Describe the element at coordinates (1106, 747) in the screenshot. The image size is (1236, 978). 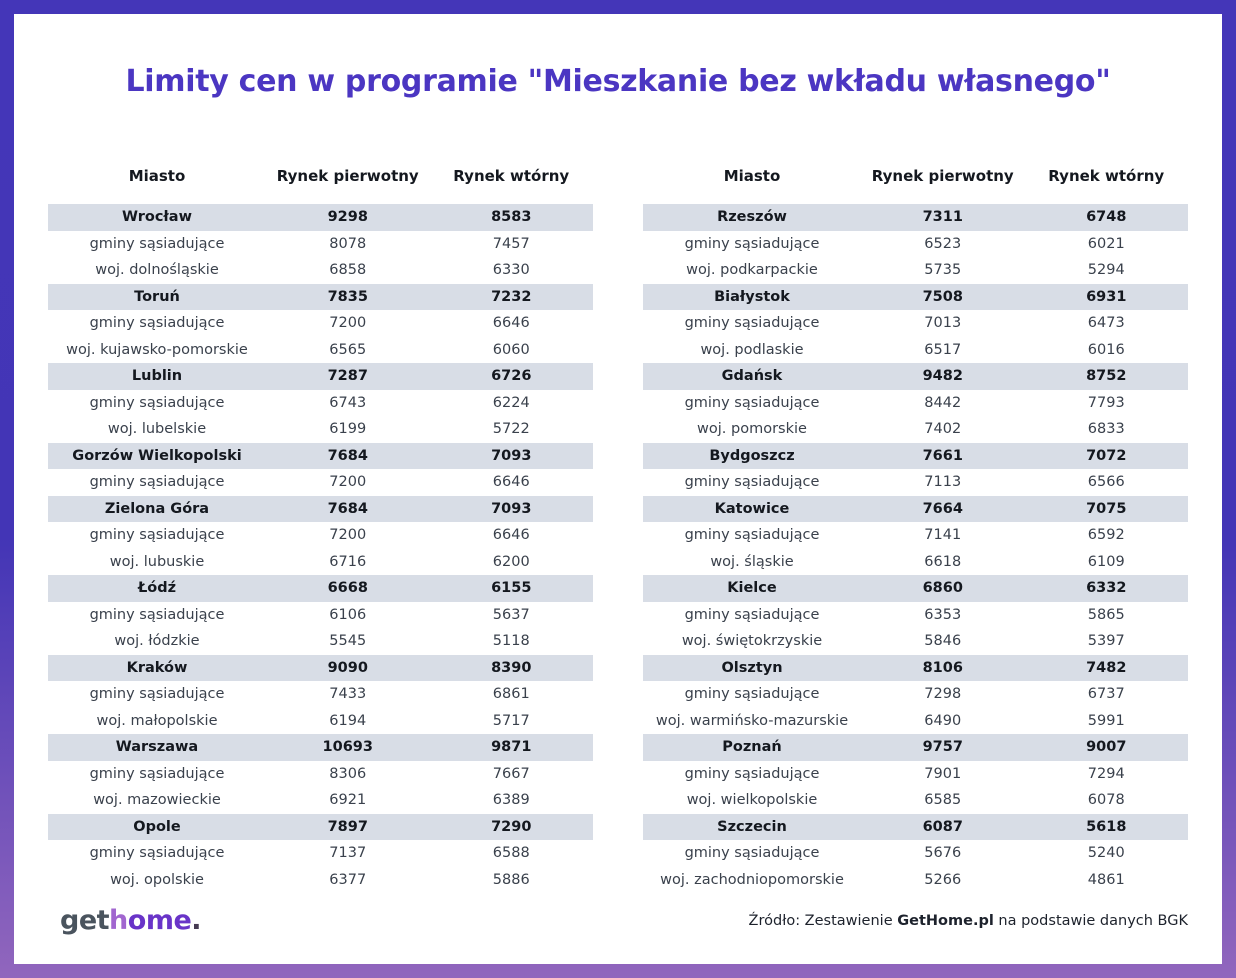
I see `secondary-market-value: 9007` at that location.